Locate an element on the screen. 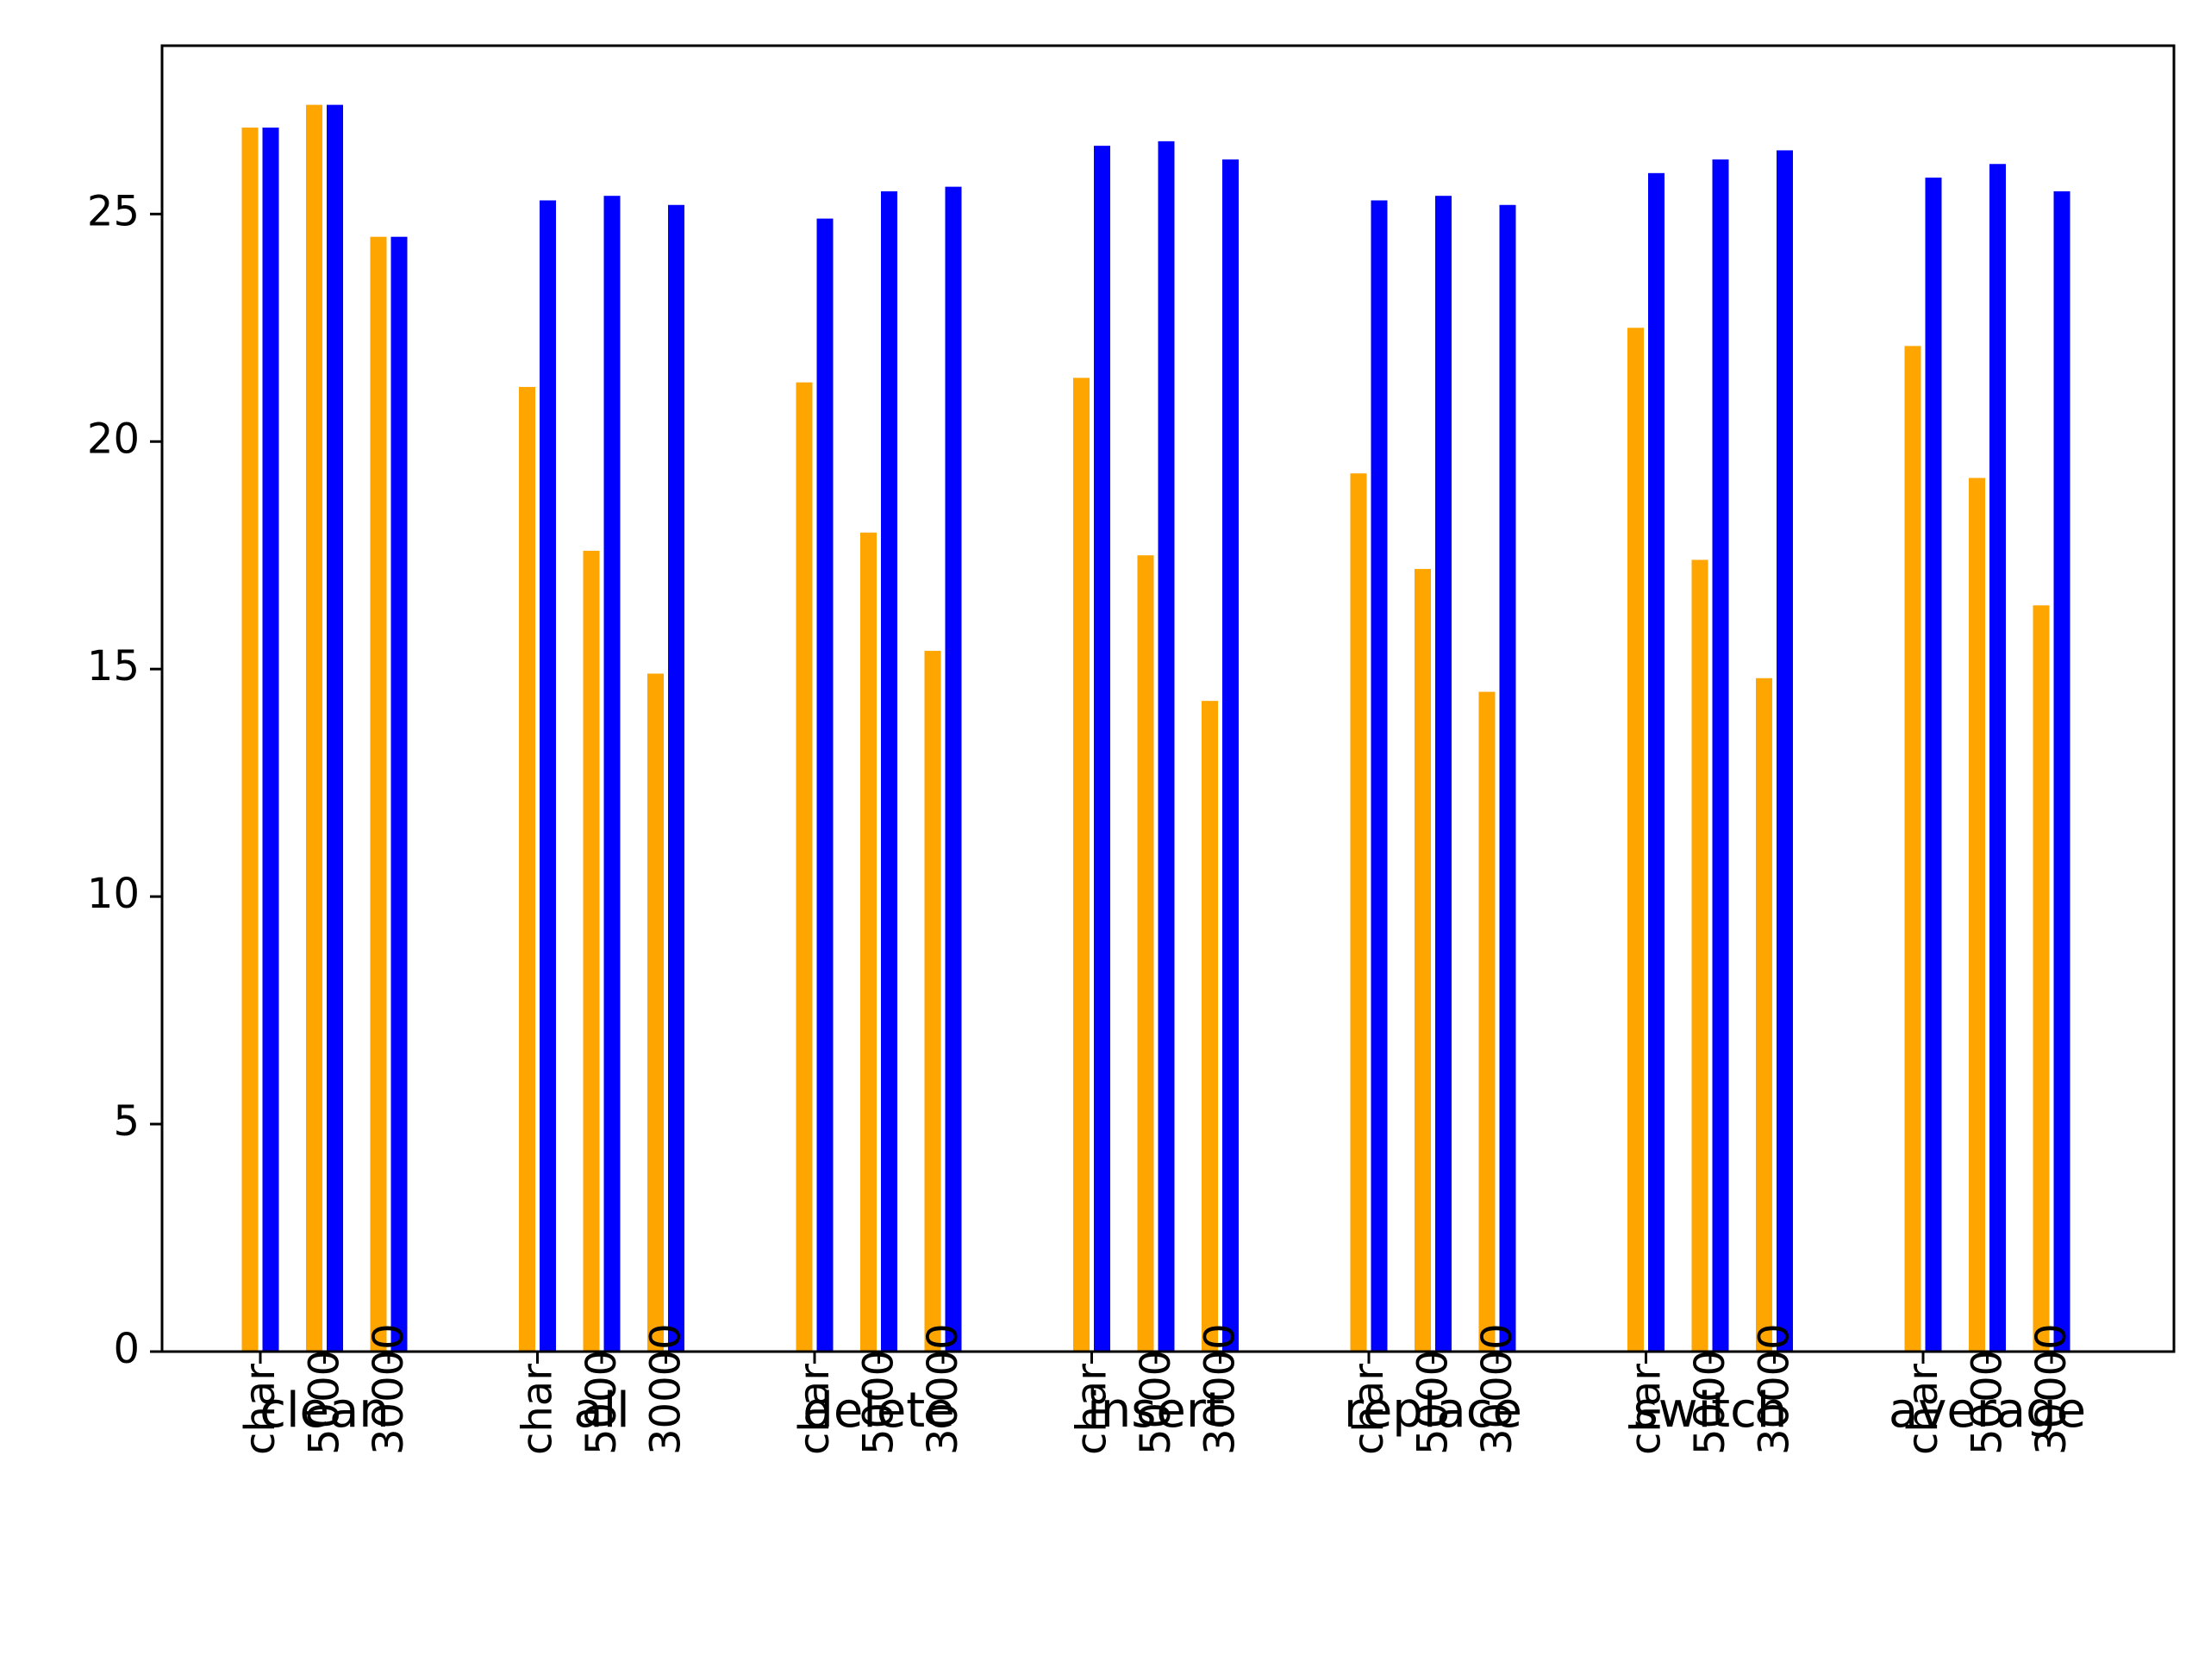 This screenshot has height=1680, width=2211. y-tick-label: 15 is located at coordinates (114, 666).